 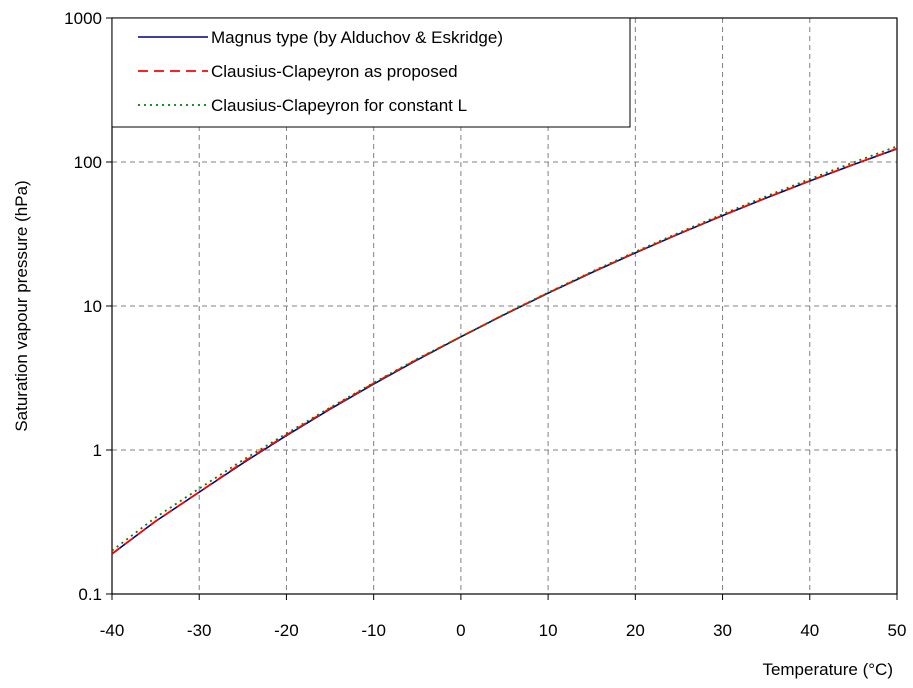 What do you see at coordinates (827, 669) in the screenshot?
I see `x-axis-label: Temperature (°C)` at bounding box center [827, 669].